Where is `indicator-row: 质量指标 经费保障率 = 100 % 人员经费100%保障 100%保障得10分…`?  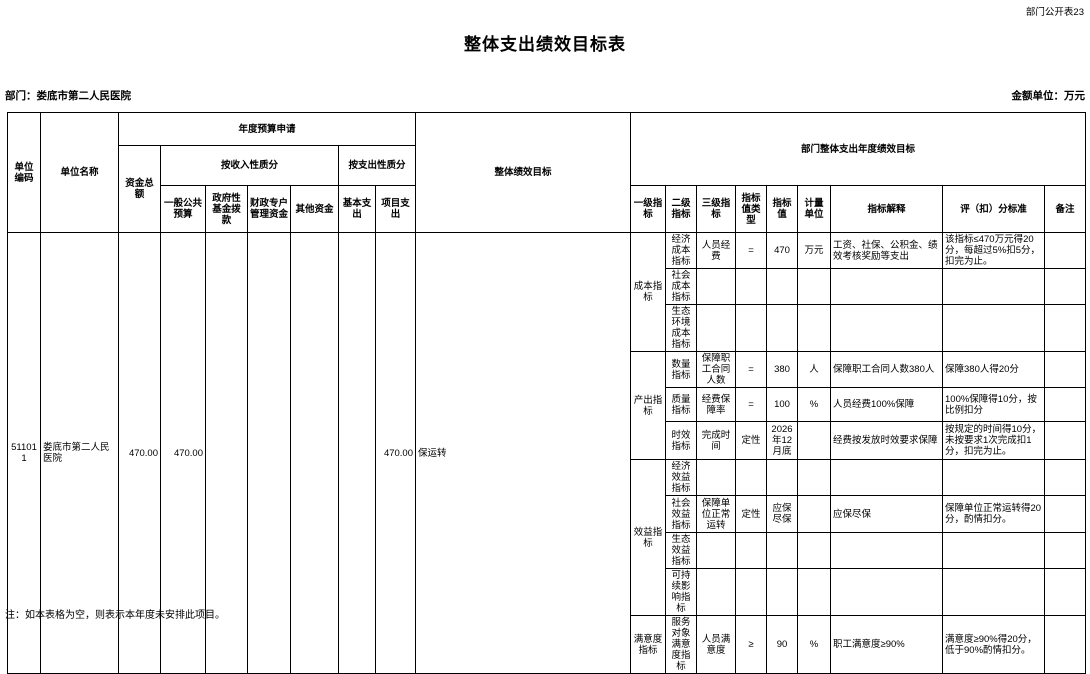
indicator-row: 质量指标 经费保障率 = 100 % 人员经费100%保障 100%保障得10分… is located at coordinates (547, 404).